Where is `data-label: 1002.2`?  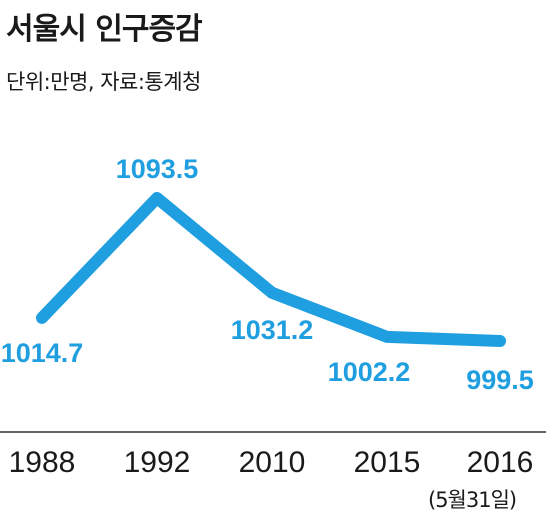
data-label: 1002.2 is located at coordinates (369, 372).